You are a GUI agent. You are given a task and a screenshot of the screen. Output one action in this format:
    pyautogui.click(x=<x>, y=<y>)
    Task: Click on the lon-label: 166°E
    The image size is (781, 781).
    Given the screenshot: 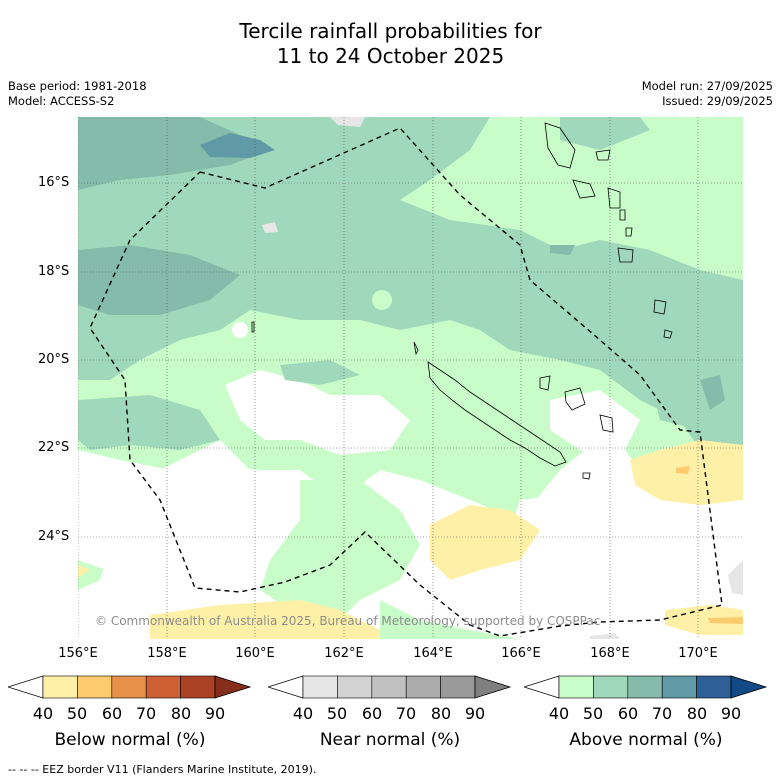 What is the action you would take?
    pyautogui.click(x=521, y=653)
    